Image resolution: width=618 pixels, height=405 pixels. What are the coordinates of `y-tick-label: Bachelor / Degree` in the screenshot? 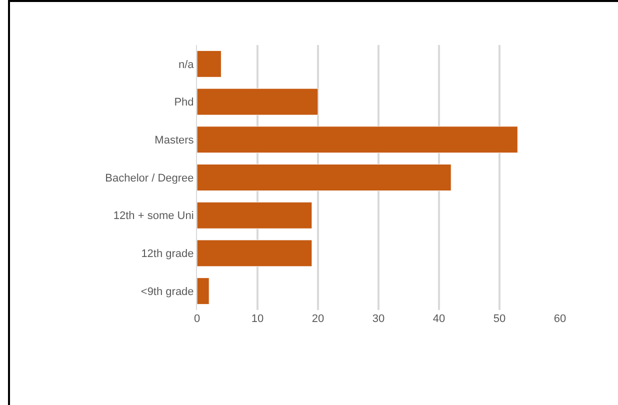 It's located at (149, 178).